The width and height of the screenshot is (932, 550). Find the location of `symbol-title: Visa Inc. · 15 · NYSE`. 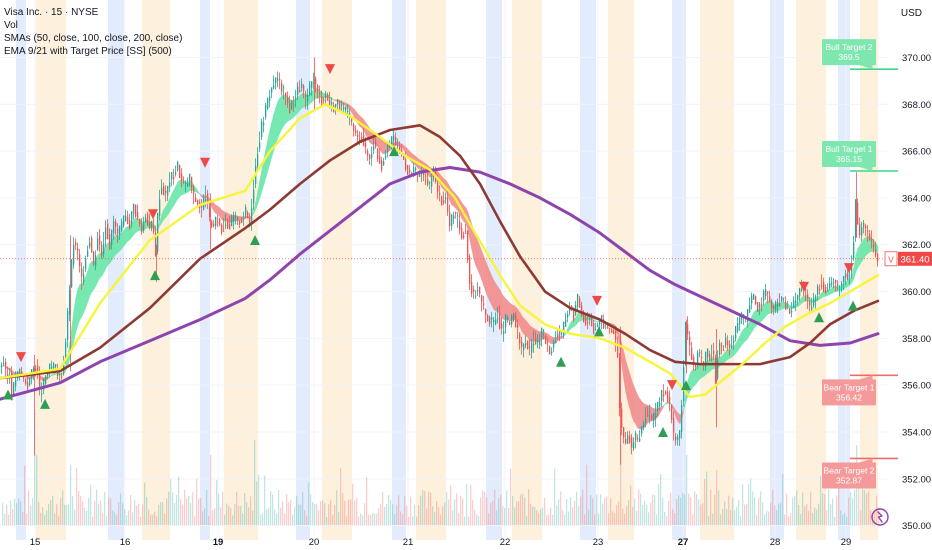

symbol-title: Visa Inc. · 15 · NYSE is located at coordinates (51, 12).